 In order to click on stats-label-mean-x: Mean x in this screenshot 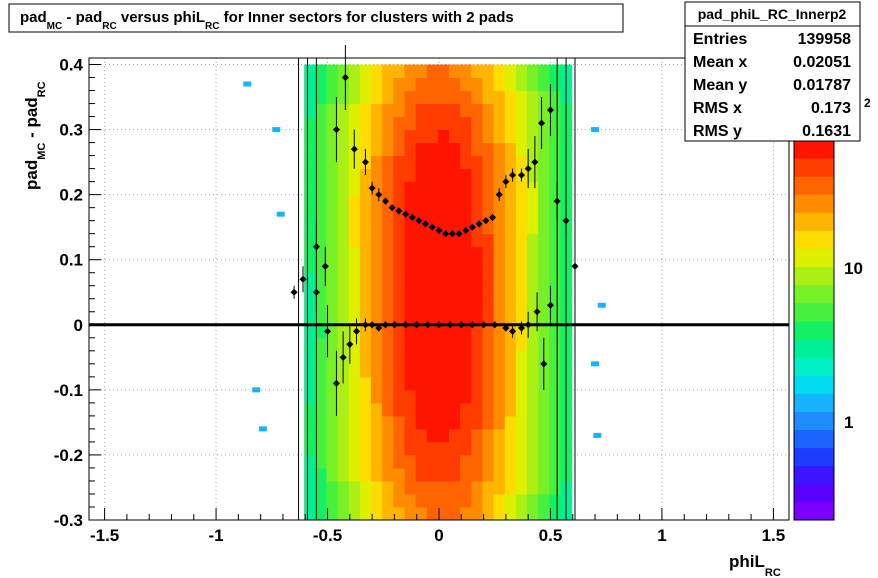, I will do `click(720, 62)`.